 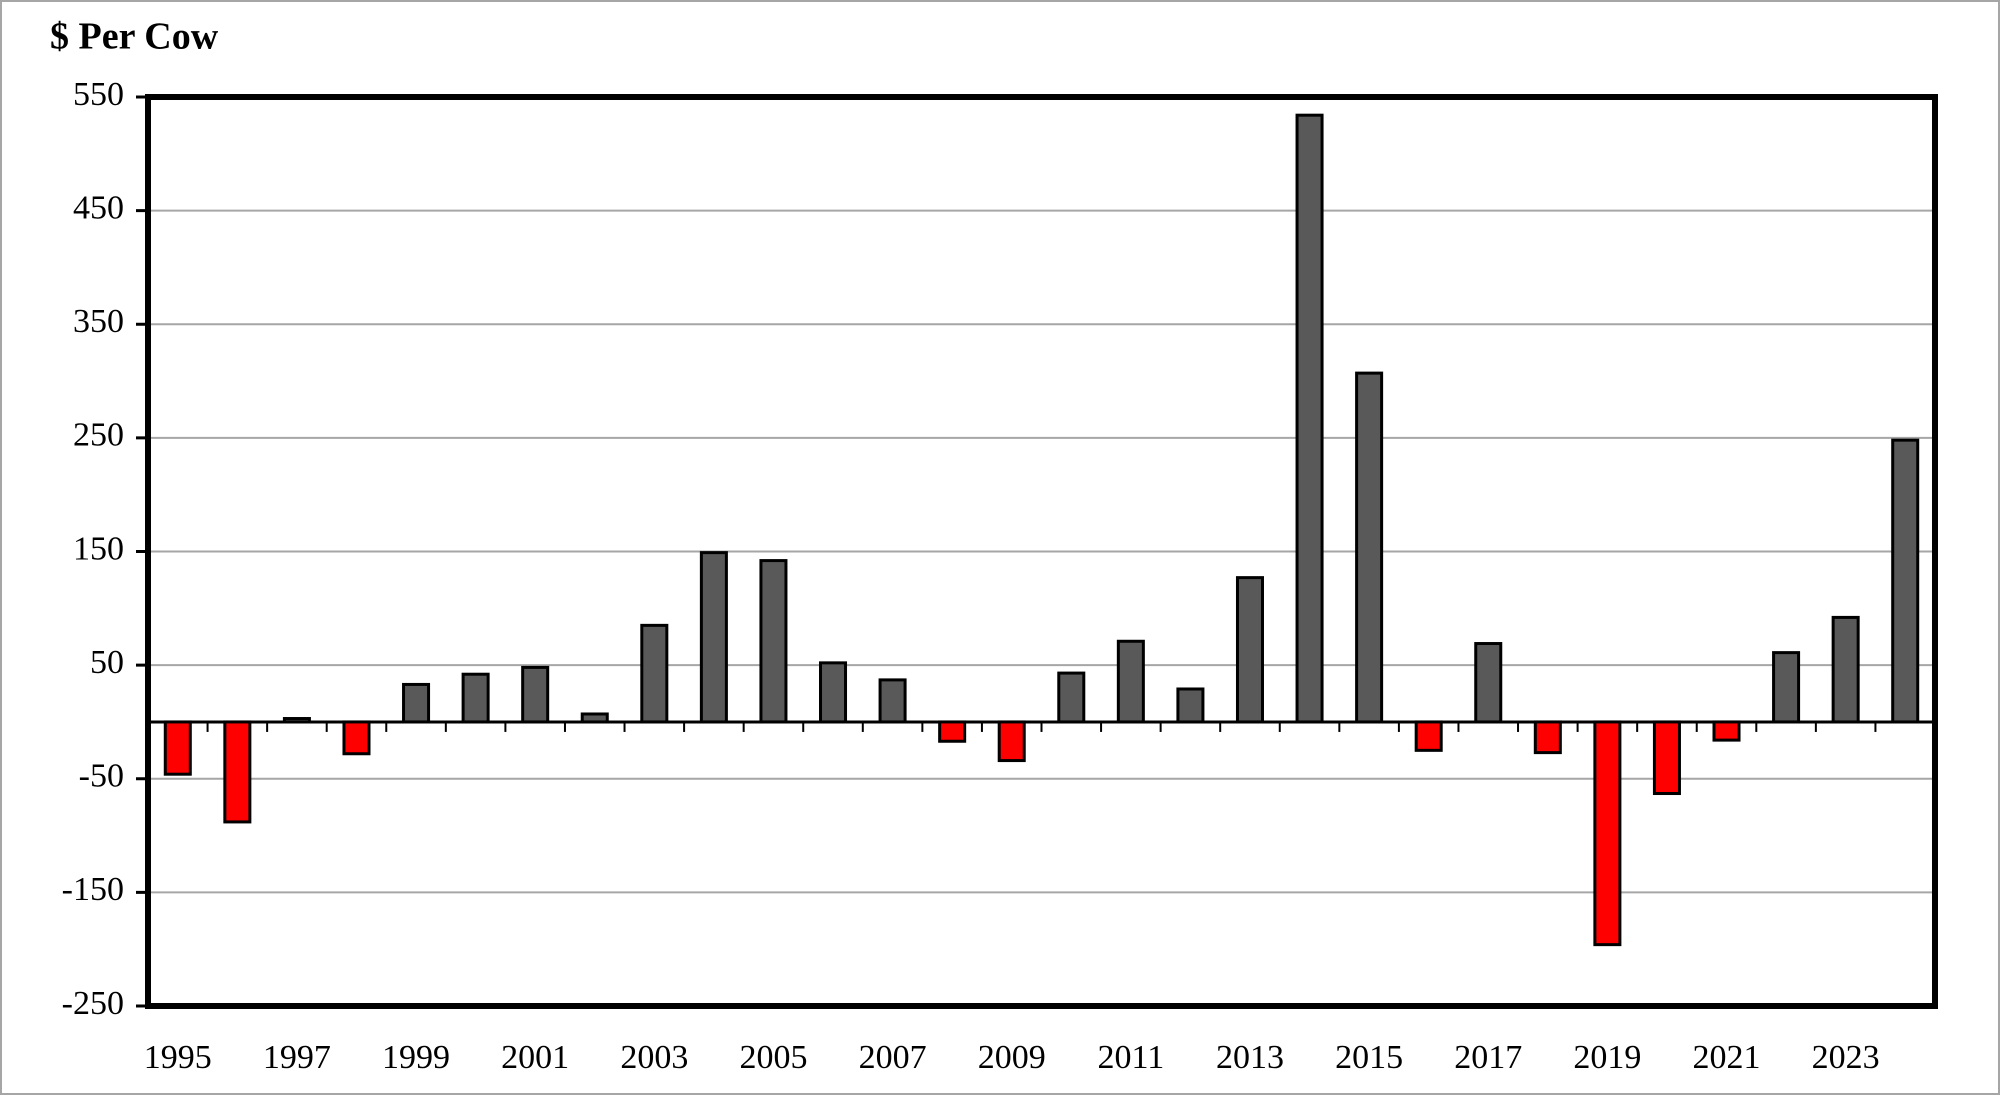 I want to click on x-tick-label: 2021, so click(x=1727, y=1057).